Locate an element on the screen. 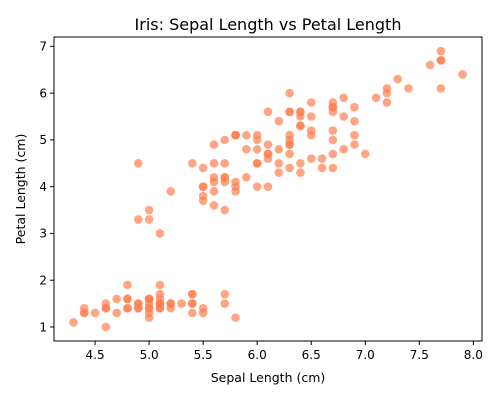 The width and height of the screenshot is (500, 400). x-axis-label: Sepal Length (cm) is located at coordinates (268, 377).